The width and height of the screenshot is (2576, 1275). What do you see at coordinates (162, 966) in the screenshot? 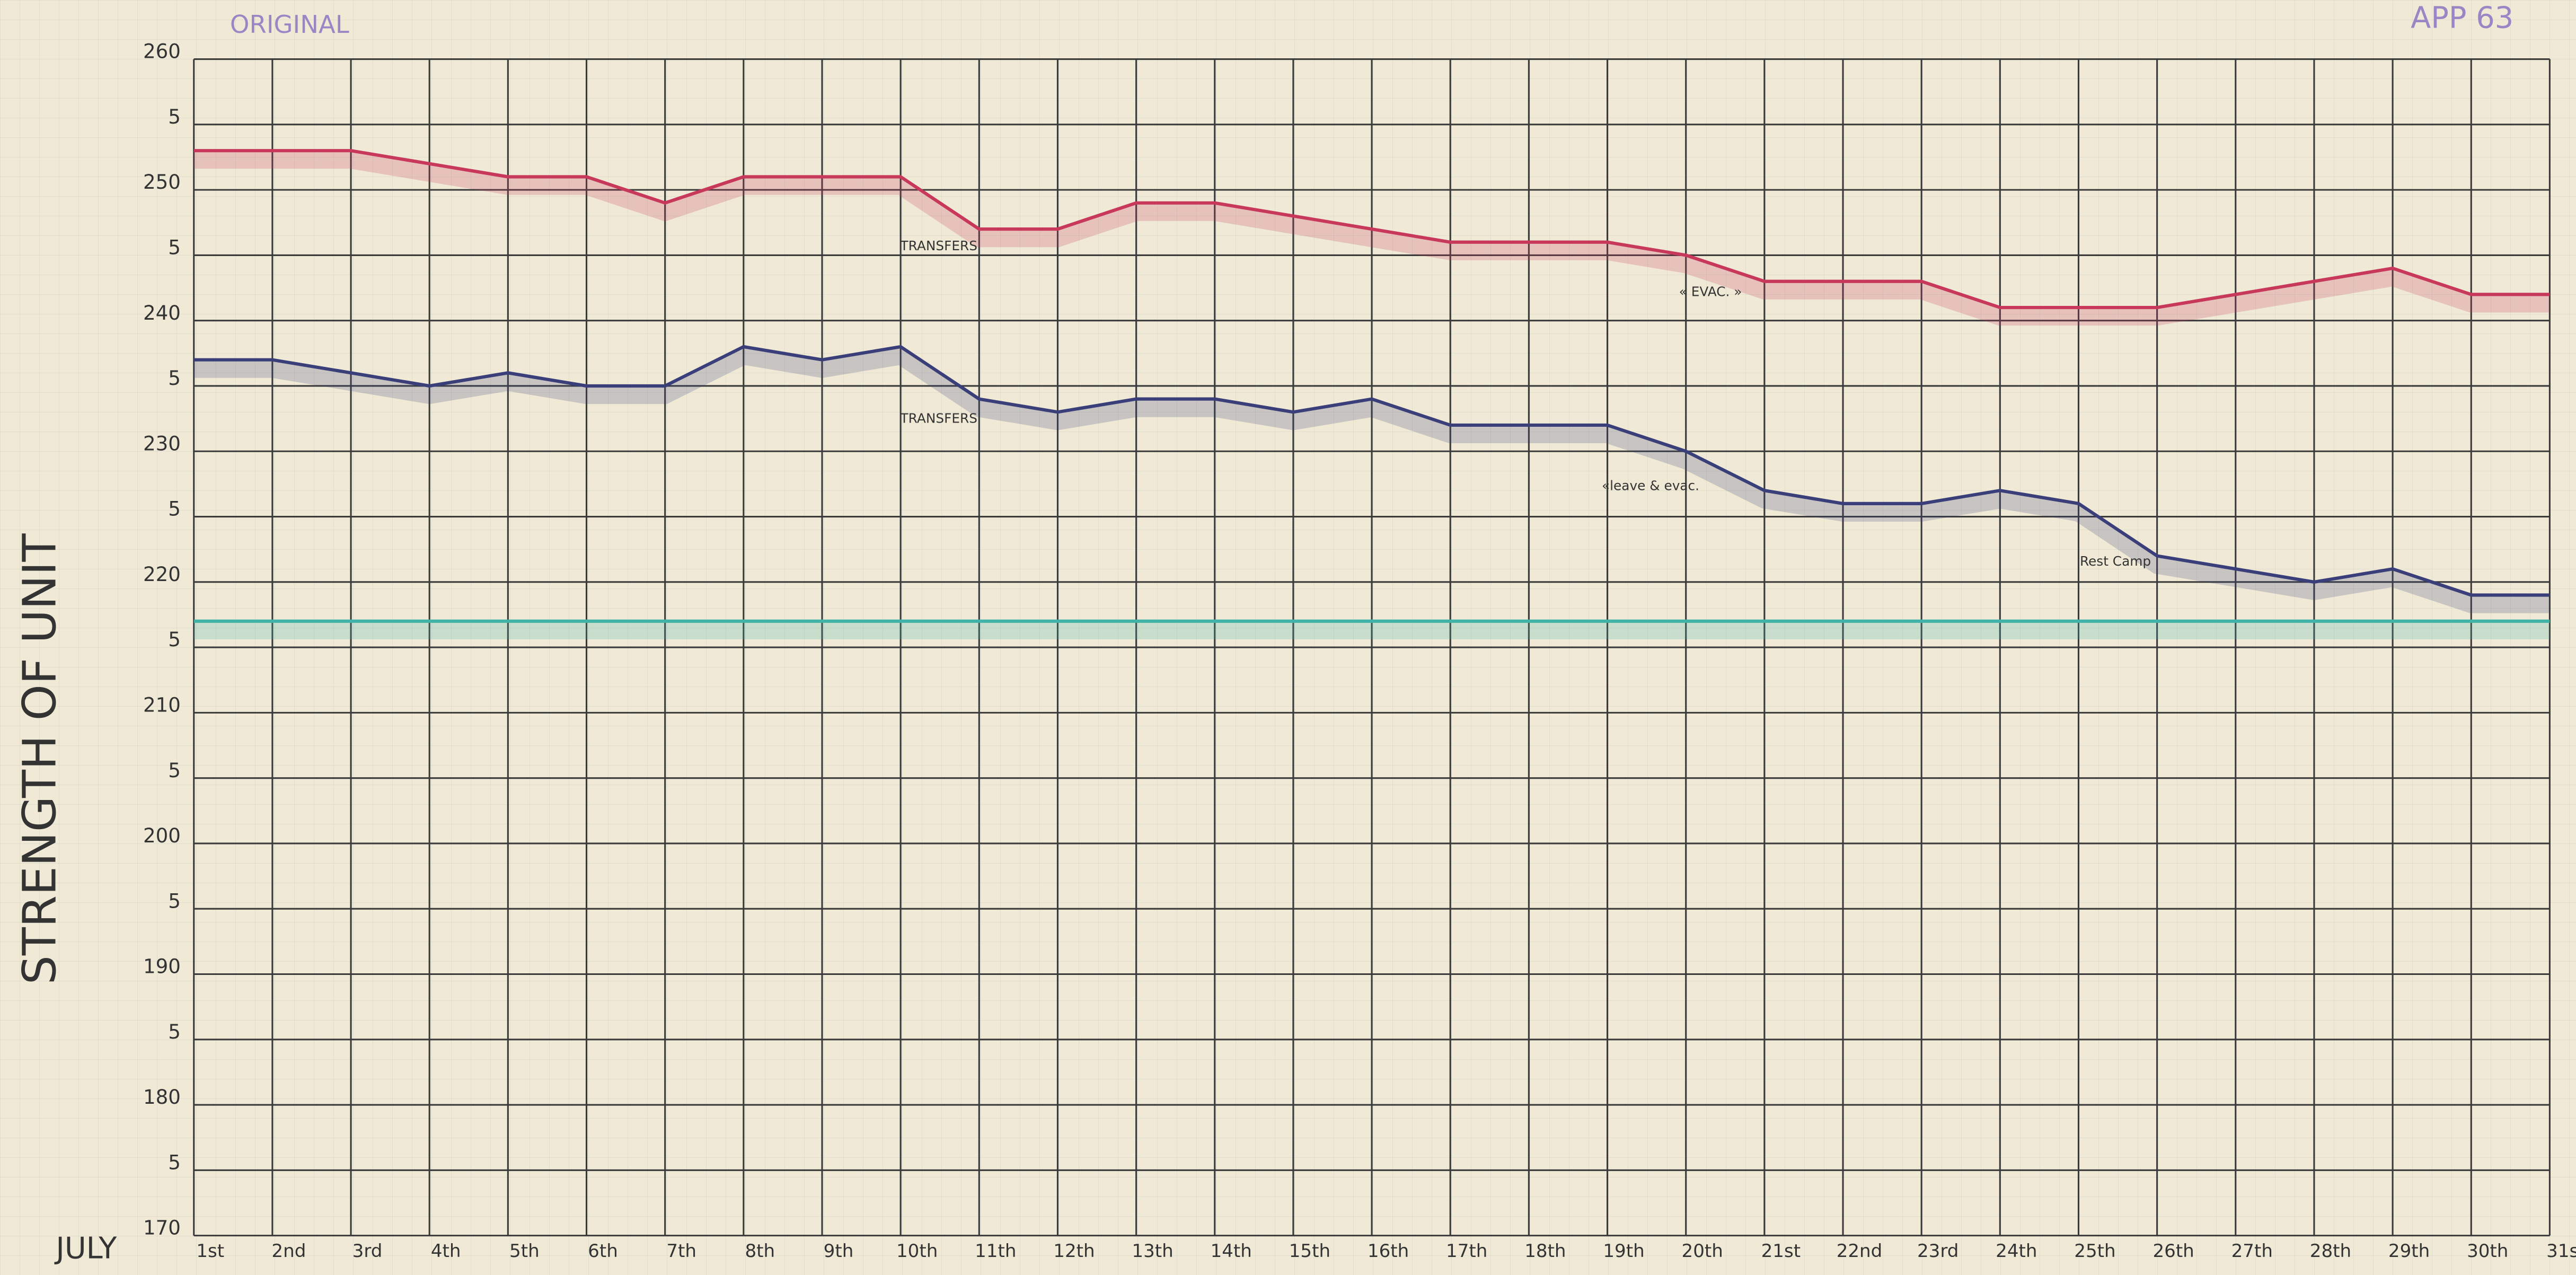
I see `y-tick-label: 190` at bounding box center [162, 966].